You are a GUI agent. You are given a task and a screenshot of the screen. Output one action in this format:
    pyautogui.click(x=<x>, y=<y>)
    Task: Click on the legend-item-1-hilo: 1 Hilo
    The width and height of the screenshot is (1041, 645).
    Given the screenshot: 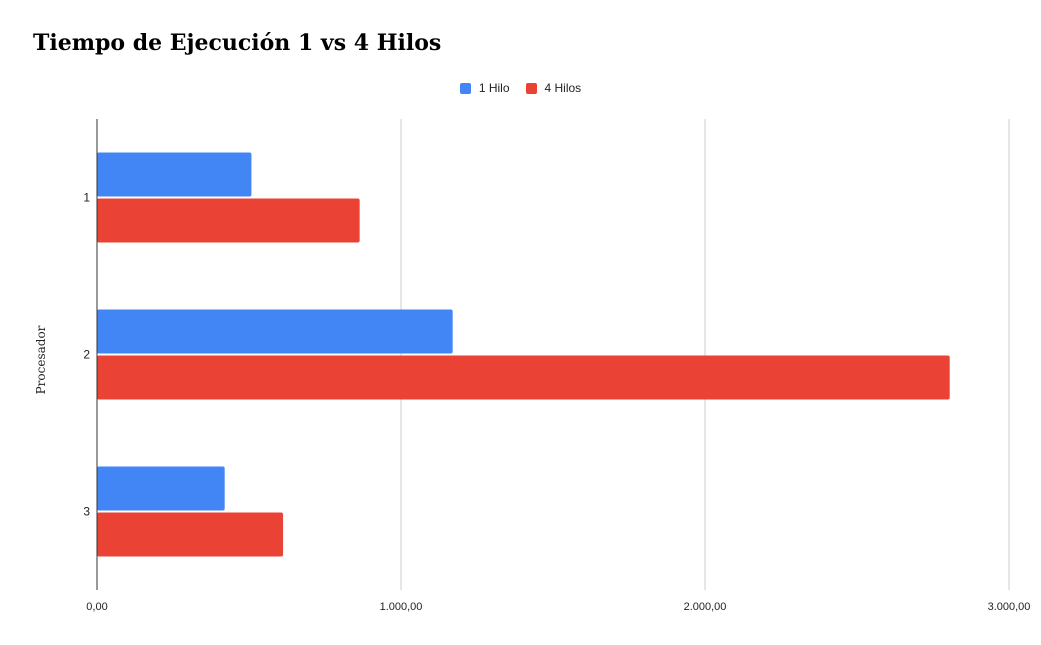 What is the action you would take?
    pyautogui.click(x=484, y=88)
    